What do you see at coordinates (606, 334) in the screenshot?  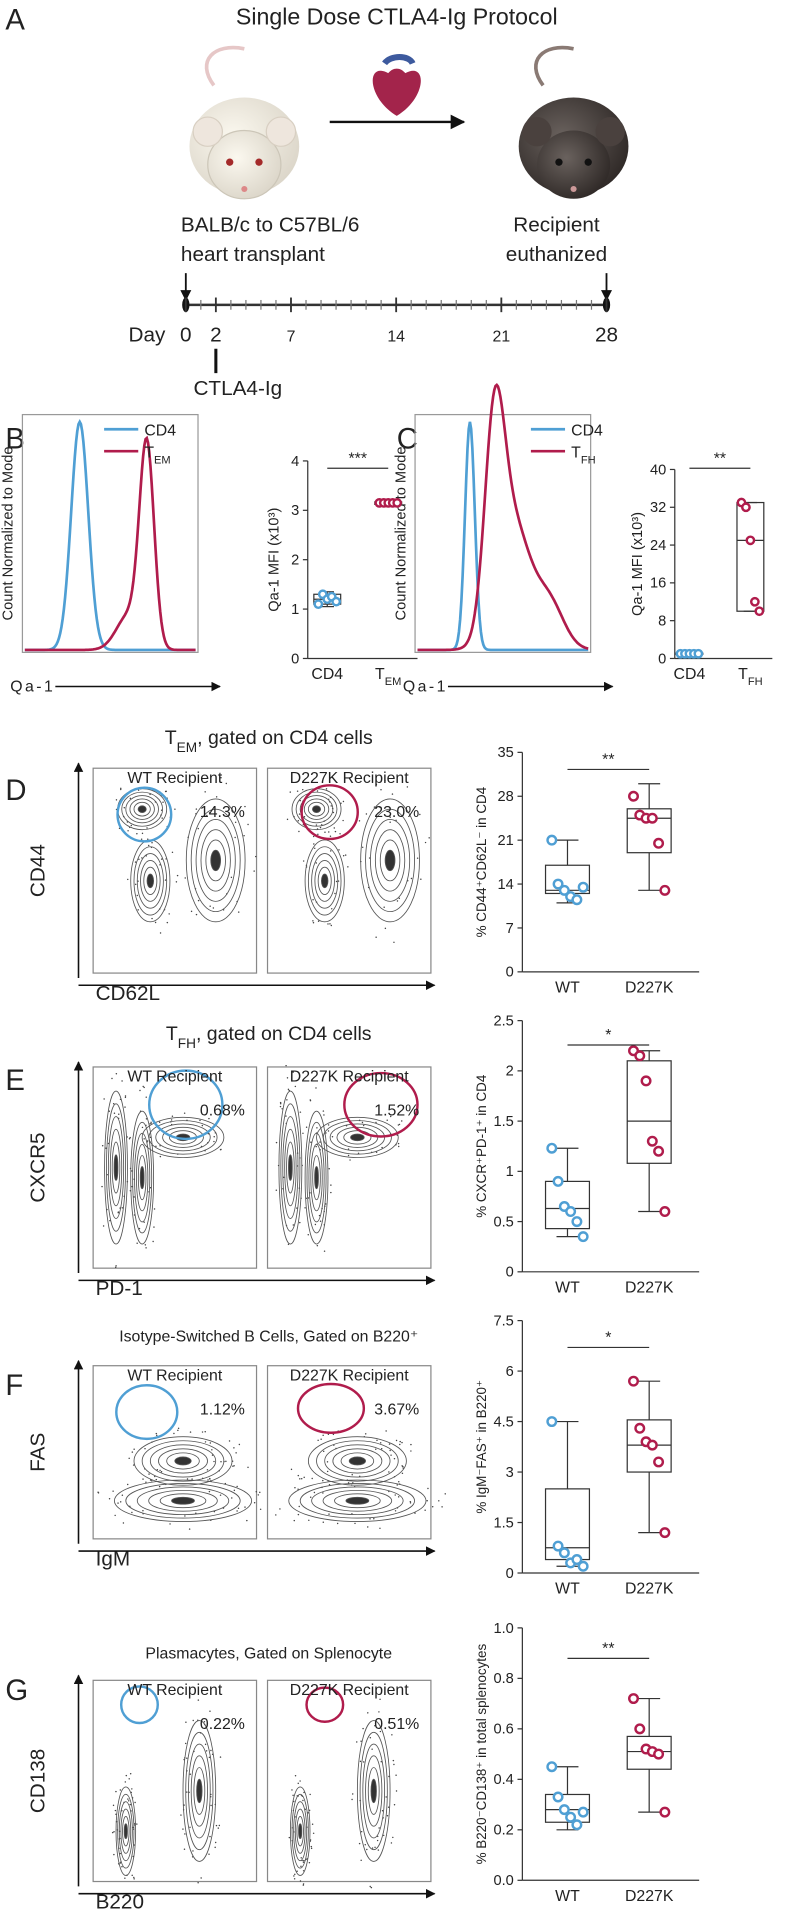 I see `timeline-tick-label: 28` at bounding box center [606, 334].